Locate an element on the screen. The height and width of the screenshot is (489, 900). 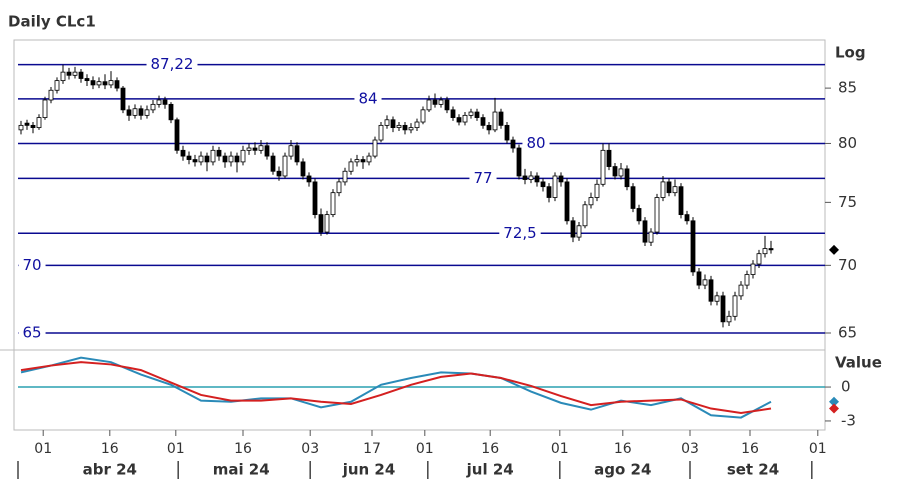
level-label: 84 is located at coordinates (367, 98).